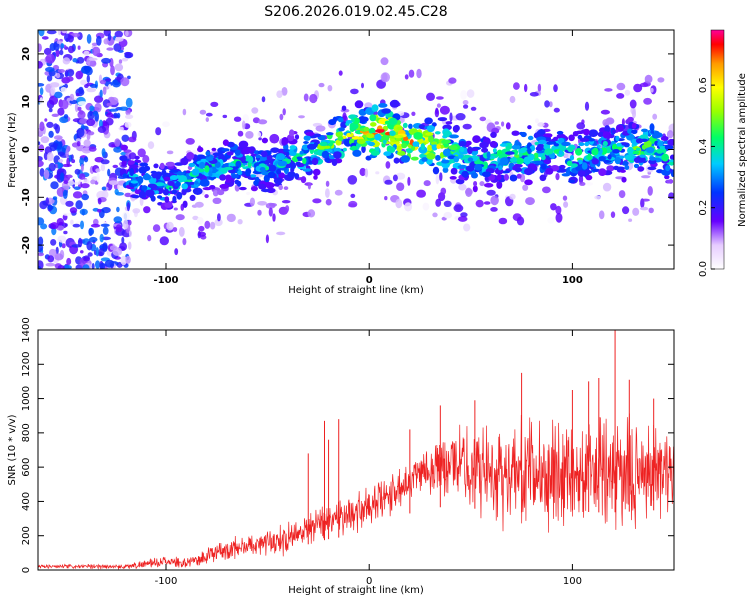 This screenshot has width=750, height=600. I want to click on snr-y-tick-label: 800, so click(26, 432).